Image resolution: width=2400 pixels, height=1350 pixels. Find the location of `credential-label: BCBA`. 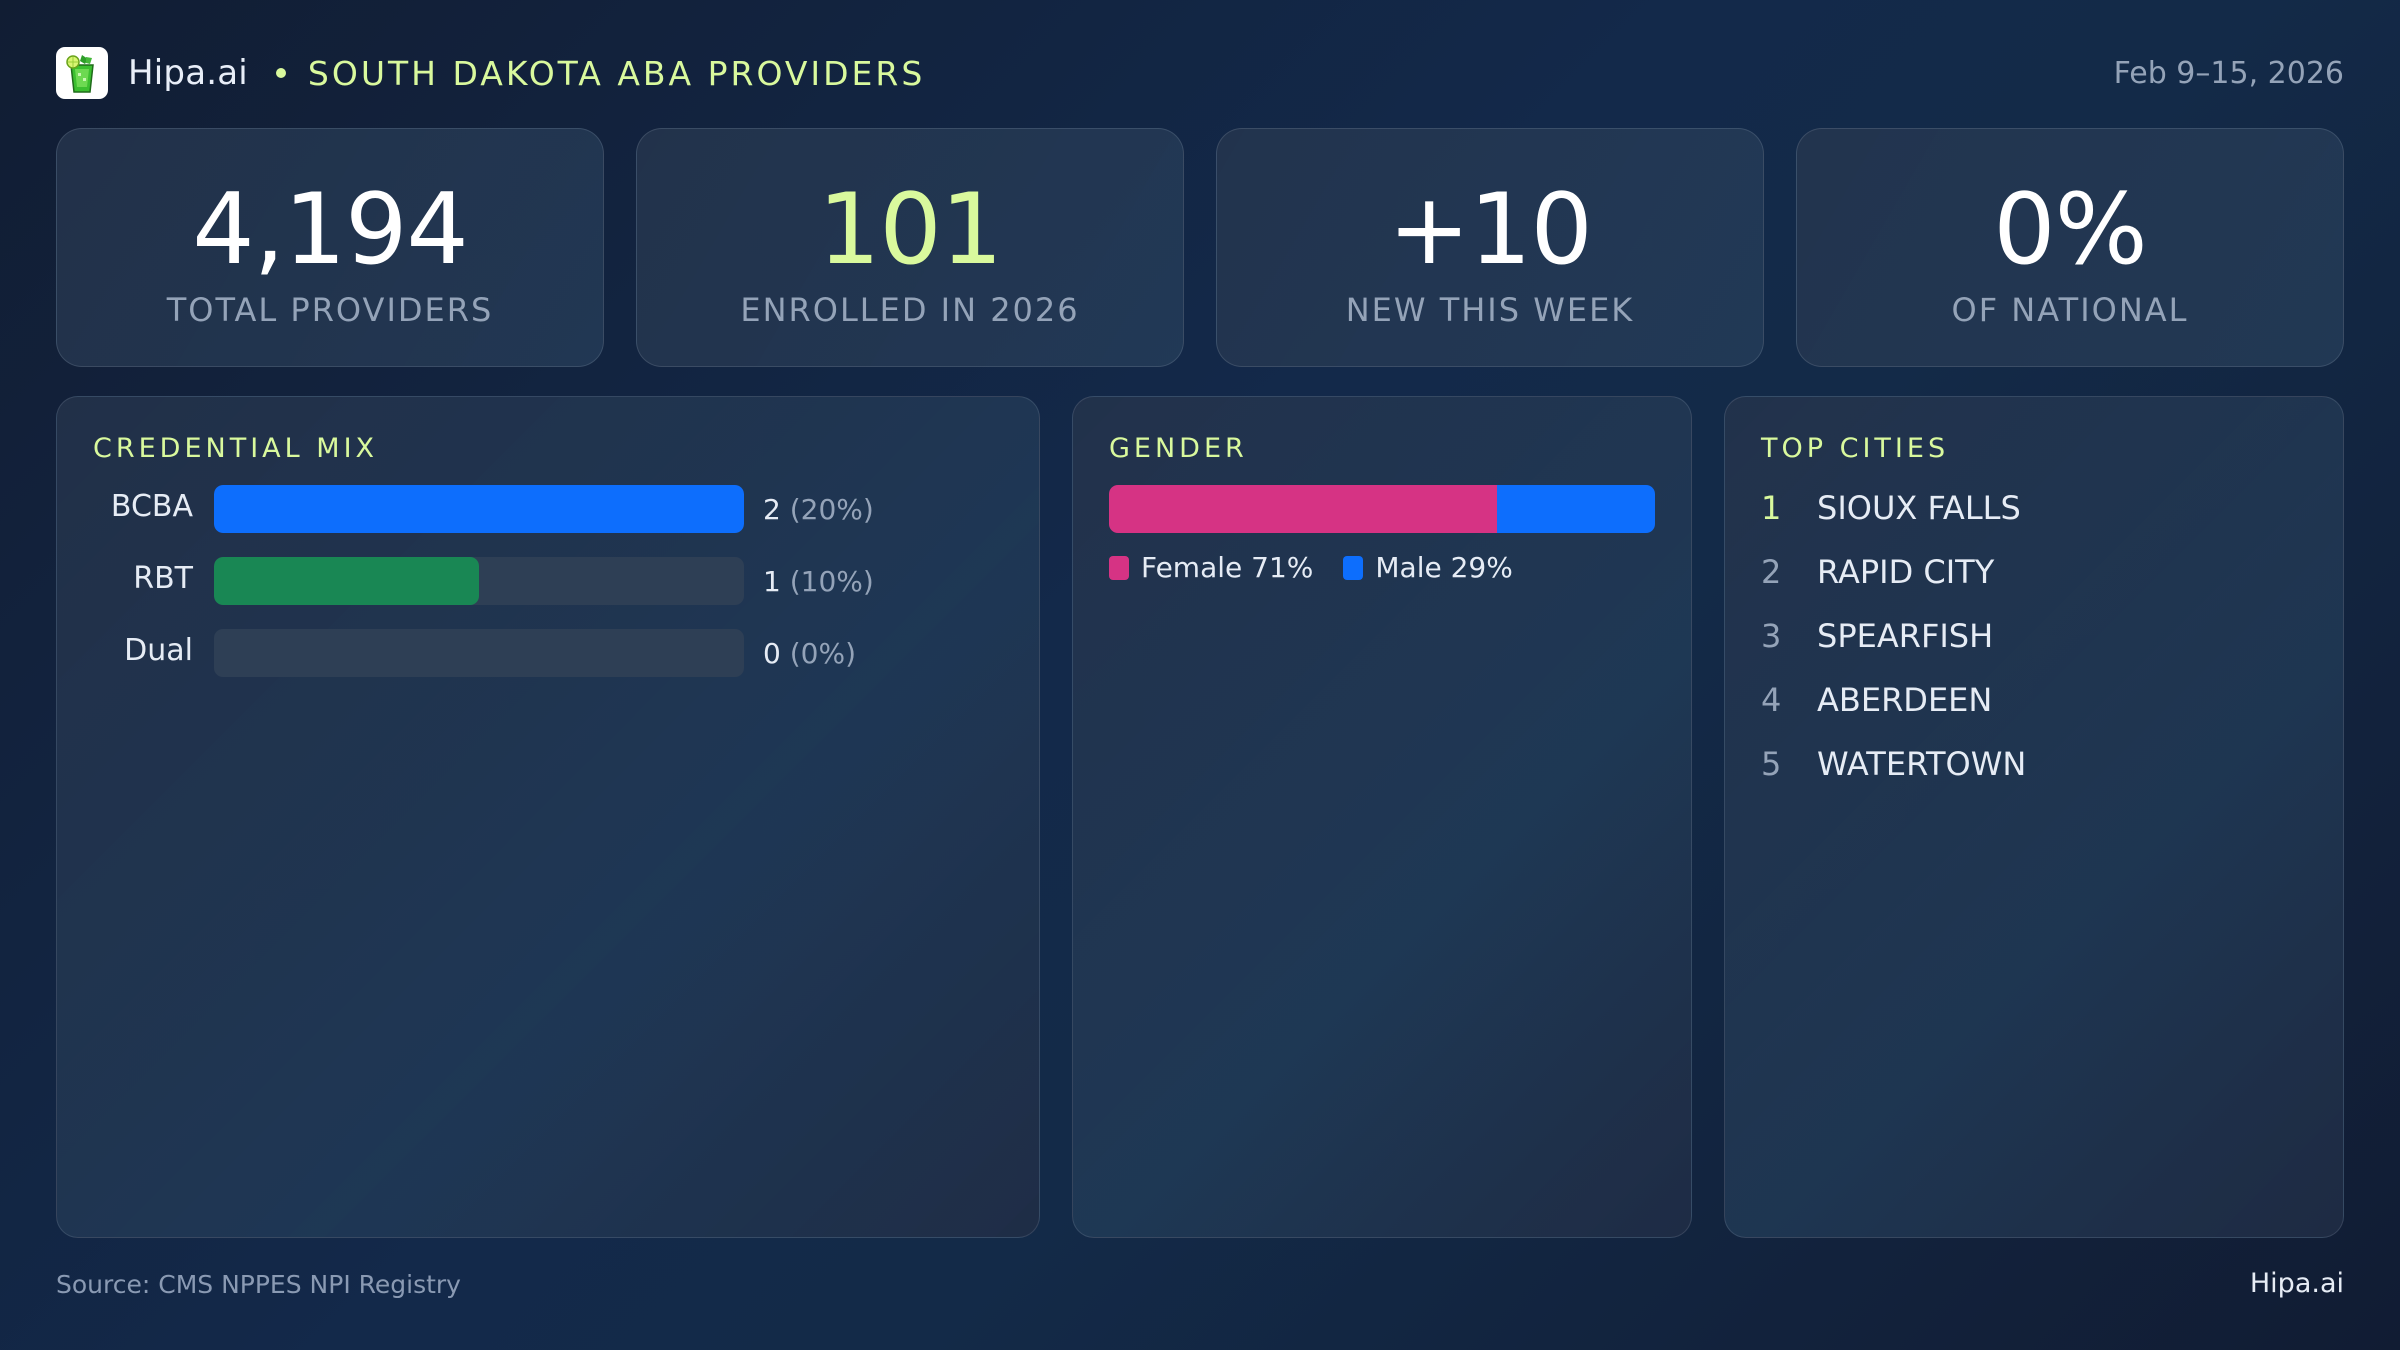

credential-label: BCBA is located at coordinates (151, 506).